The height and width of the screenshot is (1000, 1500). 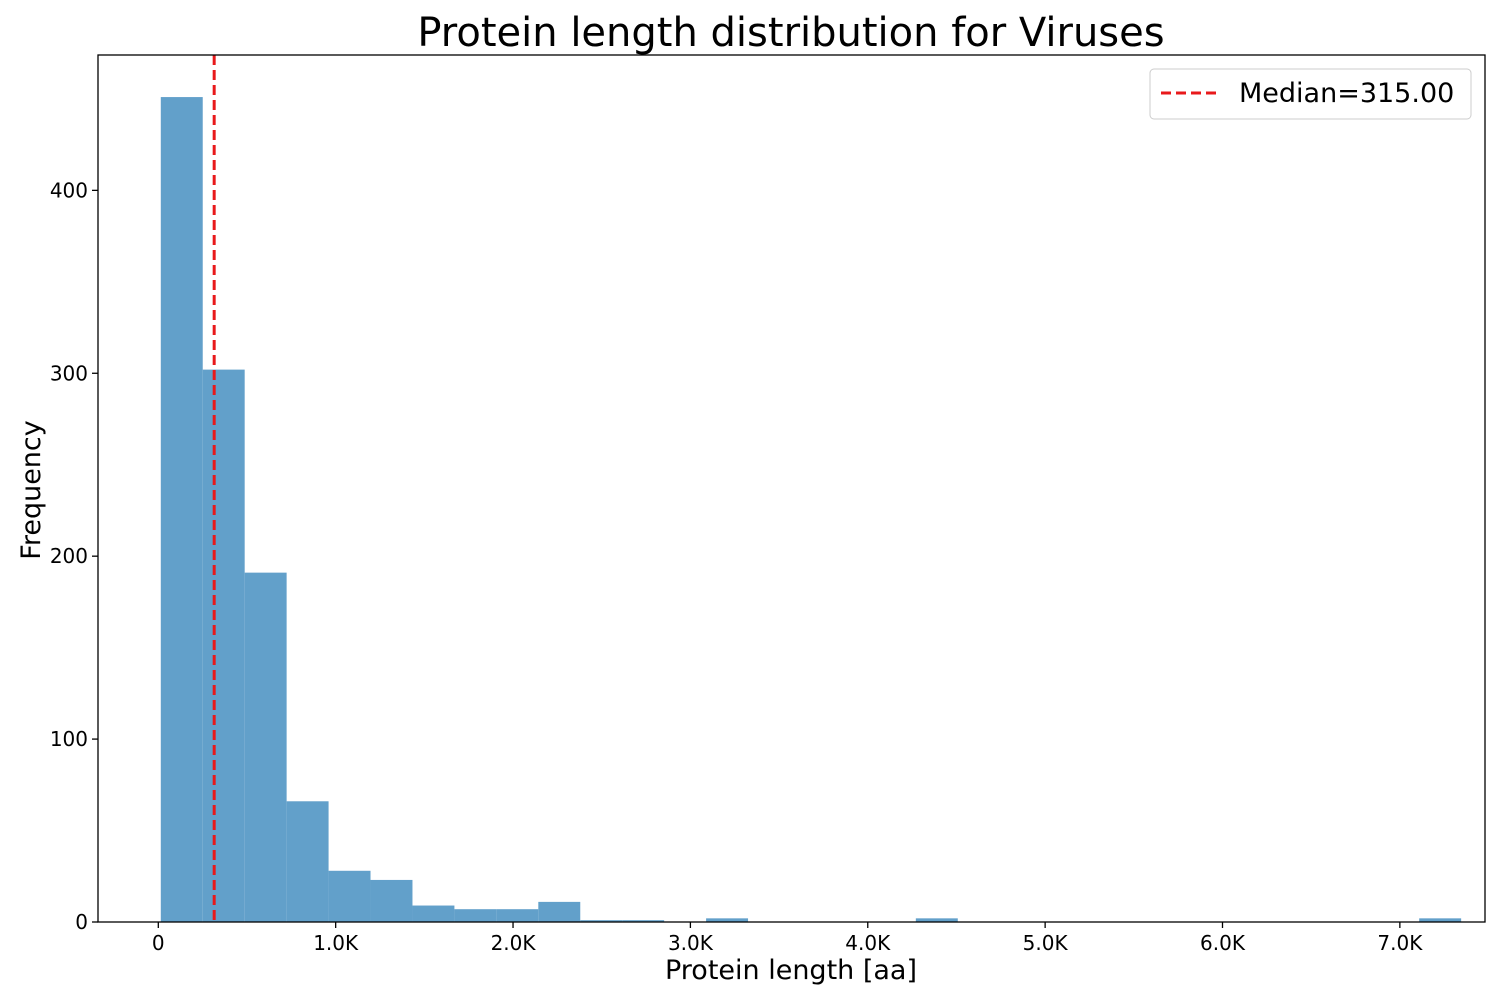 I want to click on x-tick-label: 2.0K, so click(x=514, y=943).